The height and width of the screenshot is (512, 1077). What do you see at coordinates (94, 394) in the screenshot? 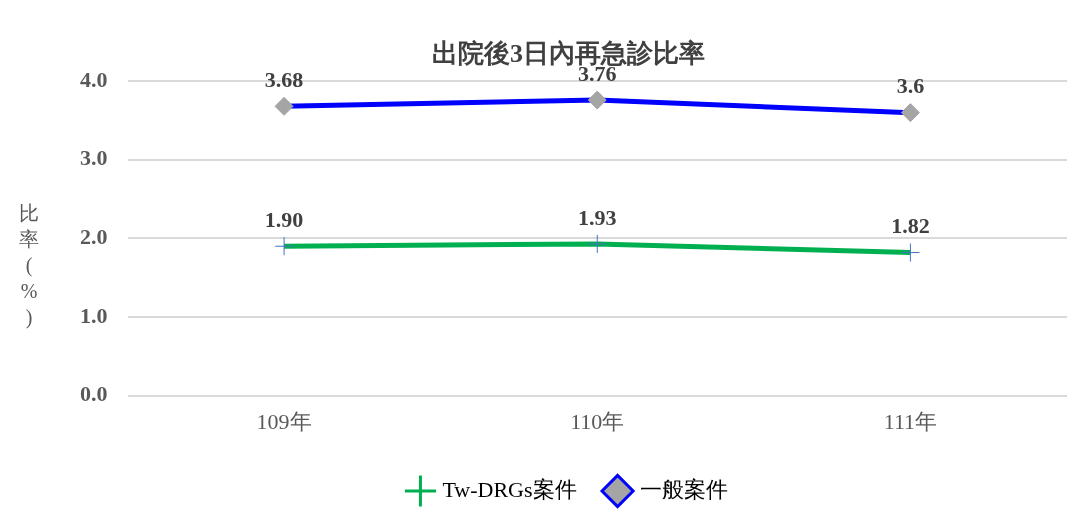
I see `y-tick-label: 0.0` at bounding box center [94, 394].